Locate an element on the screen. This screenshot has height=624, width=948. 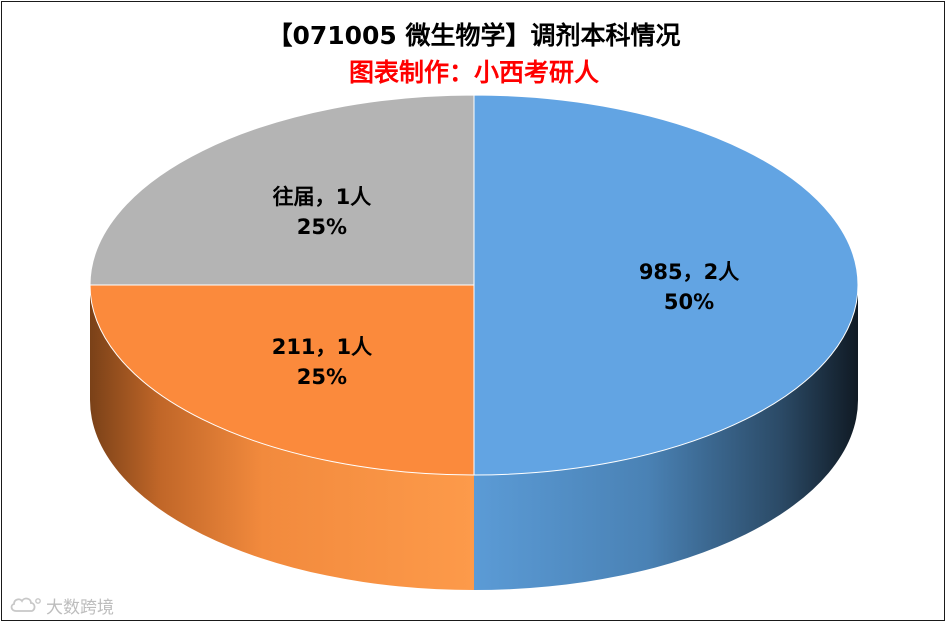
chart-title: 【071005 微生物学】调剂本科情况 is located at coordinates (474, 35).